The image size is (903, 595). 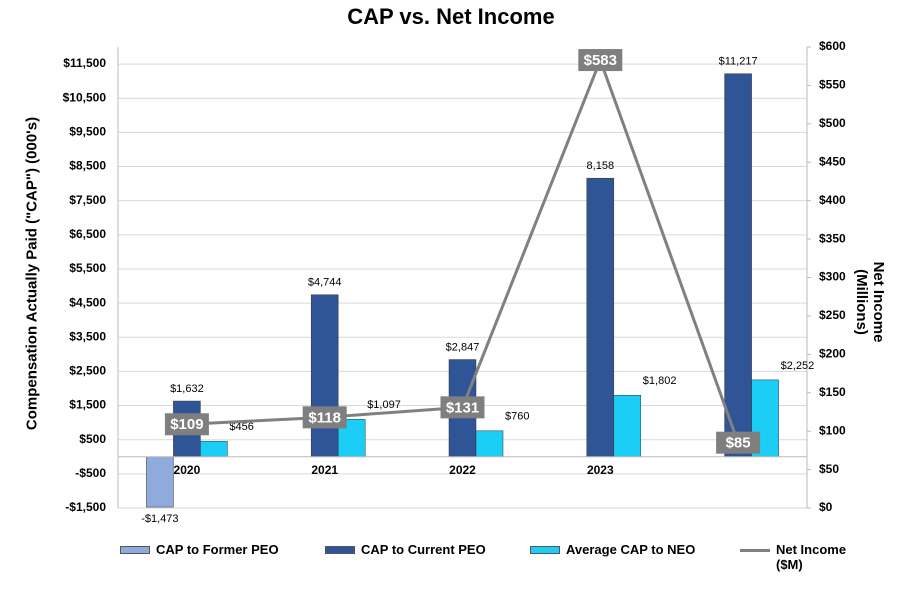 I want to click on legend-item: Net Income ($M), so click(x=798, y=557).